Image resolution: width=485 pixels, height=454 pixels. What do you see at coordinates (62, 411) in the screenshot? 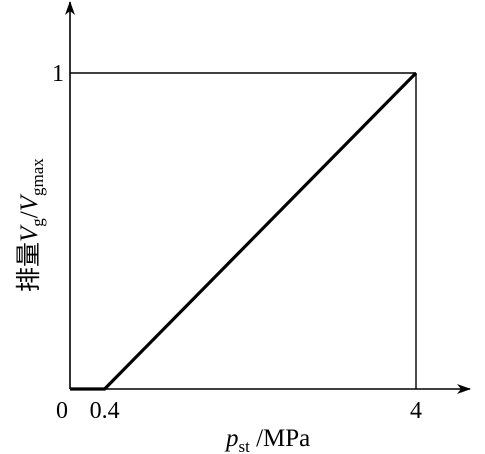
I see `x-tick-label-1: 0` at bounding box center [62, 411].